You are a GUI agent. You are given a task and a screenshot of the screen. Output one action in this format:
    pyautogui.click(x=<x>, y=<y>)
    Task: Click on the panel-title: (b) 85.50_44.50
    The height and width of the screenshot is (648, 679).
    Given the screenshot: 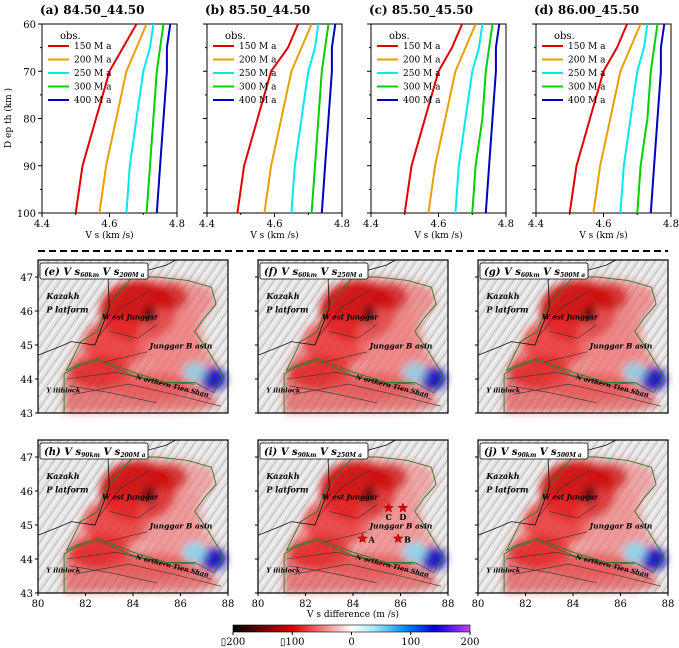 What is the action you would take?
    pyautogui.click(x=257, y=10)
    